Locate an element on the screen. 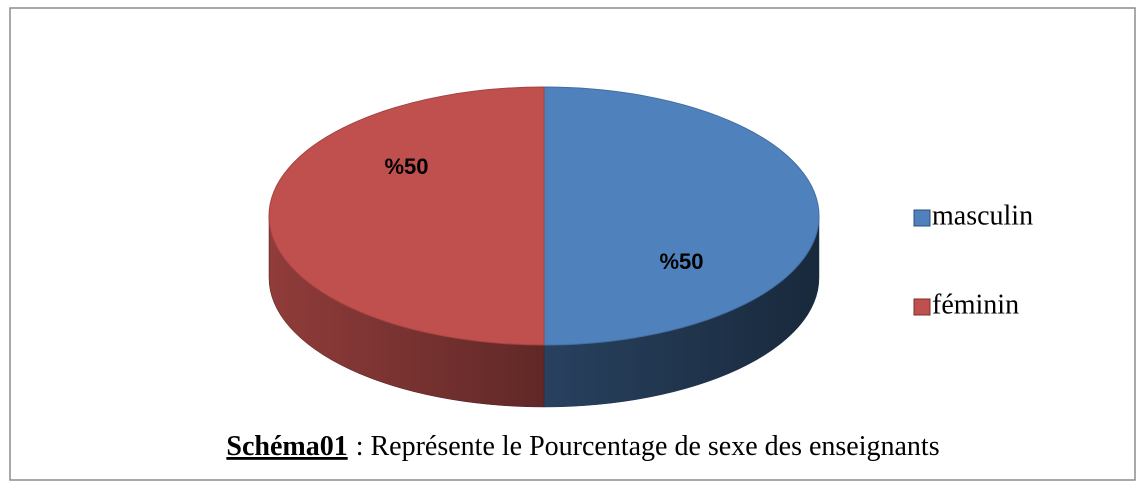  legend-label: féminin is located at coordinates (975, 304).